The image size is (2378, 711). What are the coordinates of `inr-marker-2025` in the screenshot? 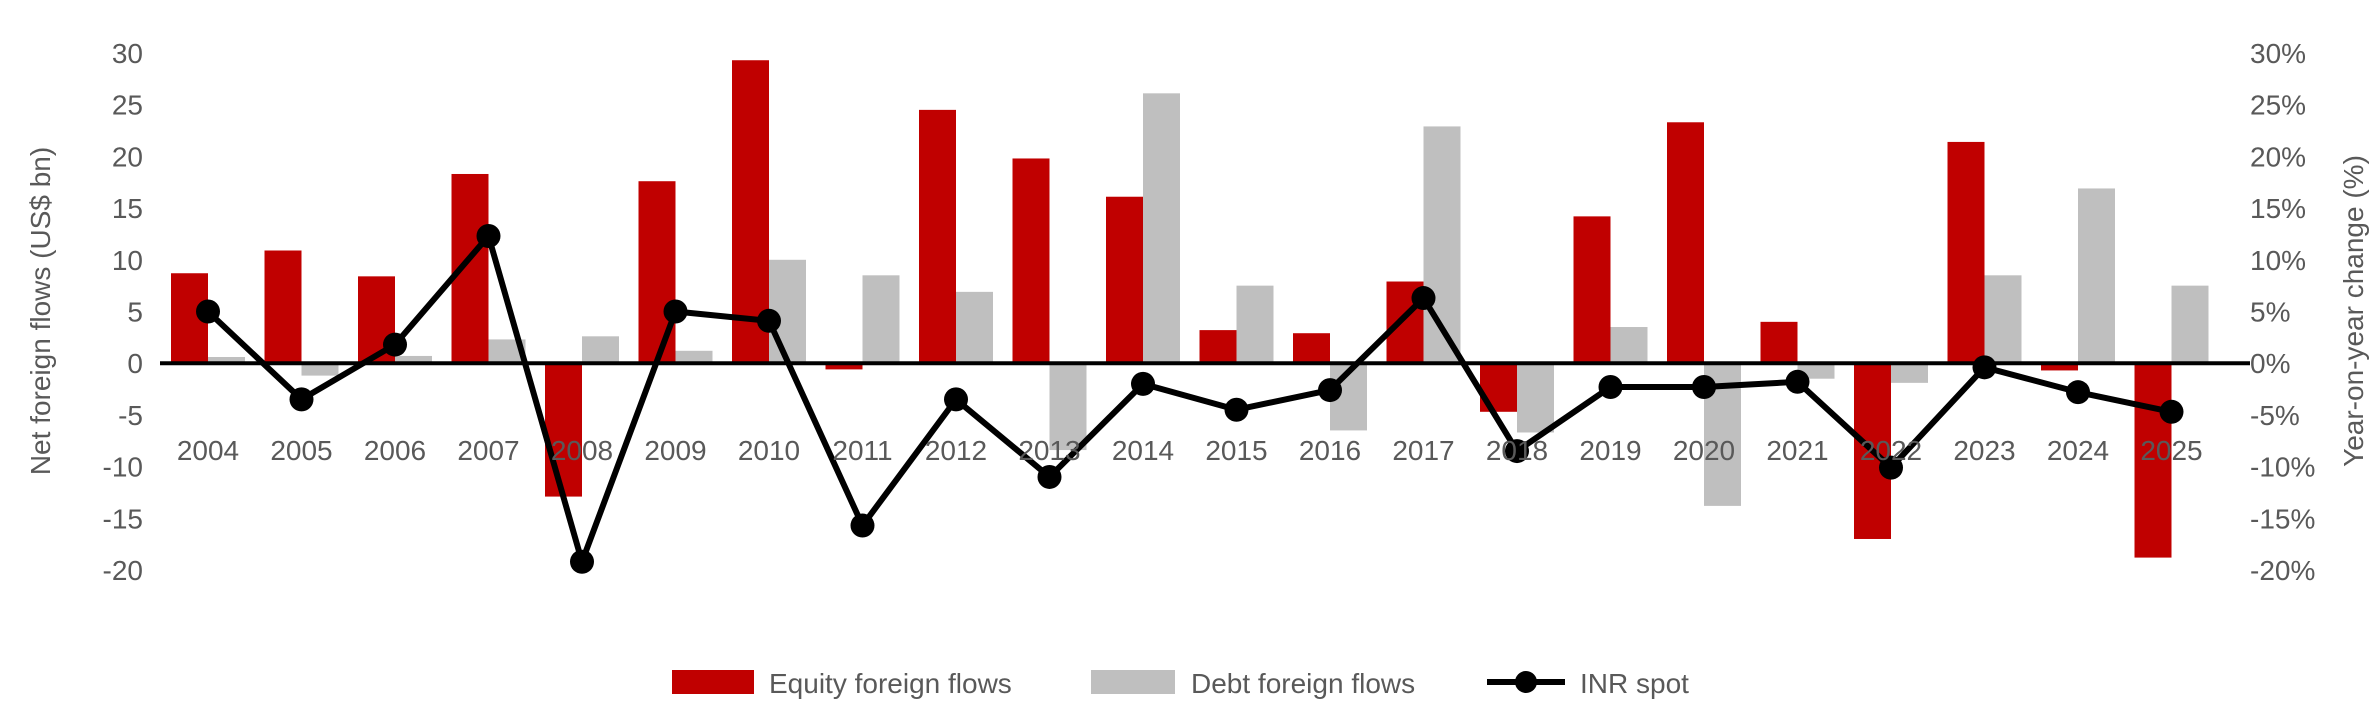 It's located at (2171, 411).